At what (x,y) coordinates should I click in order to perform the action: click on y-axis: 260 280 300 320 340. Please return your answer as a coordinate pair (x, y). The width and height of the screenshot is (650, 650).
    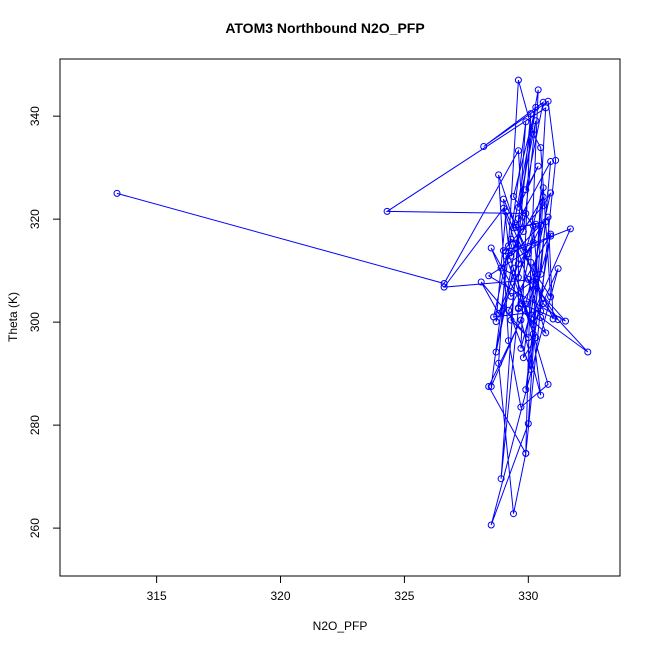
    Looking at the image, I should click on (44, 322).